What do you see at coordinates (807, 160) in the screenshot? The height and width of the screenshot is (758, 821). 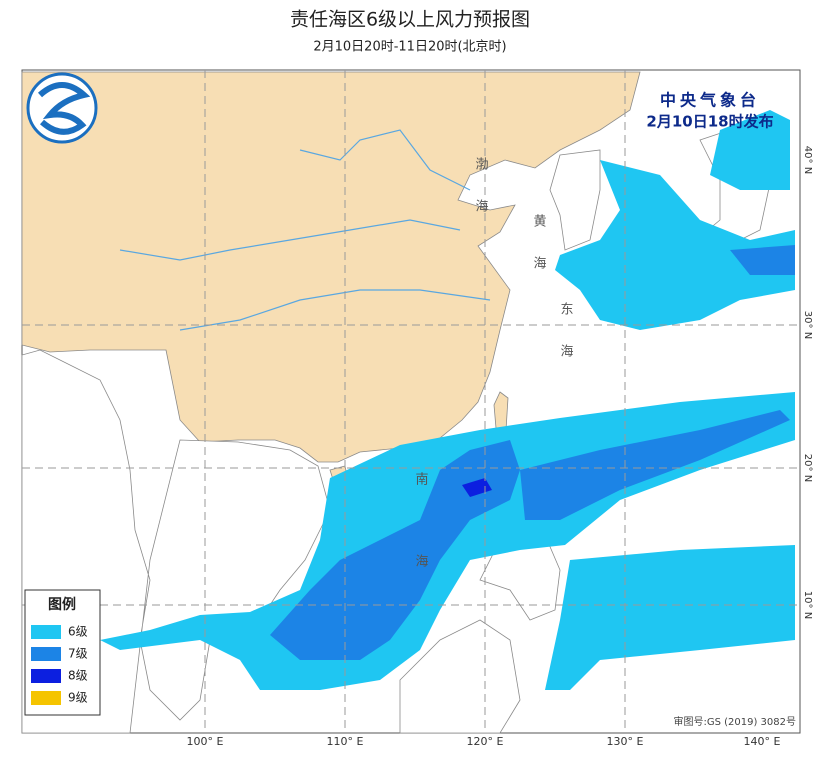 I see `lat-label: 40° N` at bounding box center [807, 160].